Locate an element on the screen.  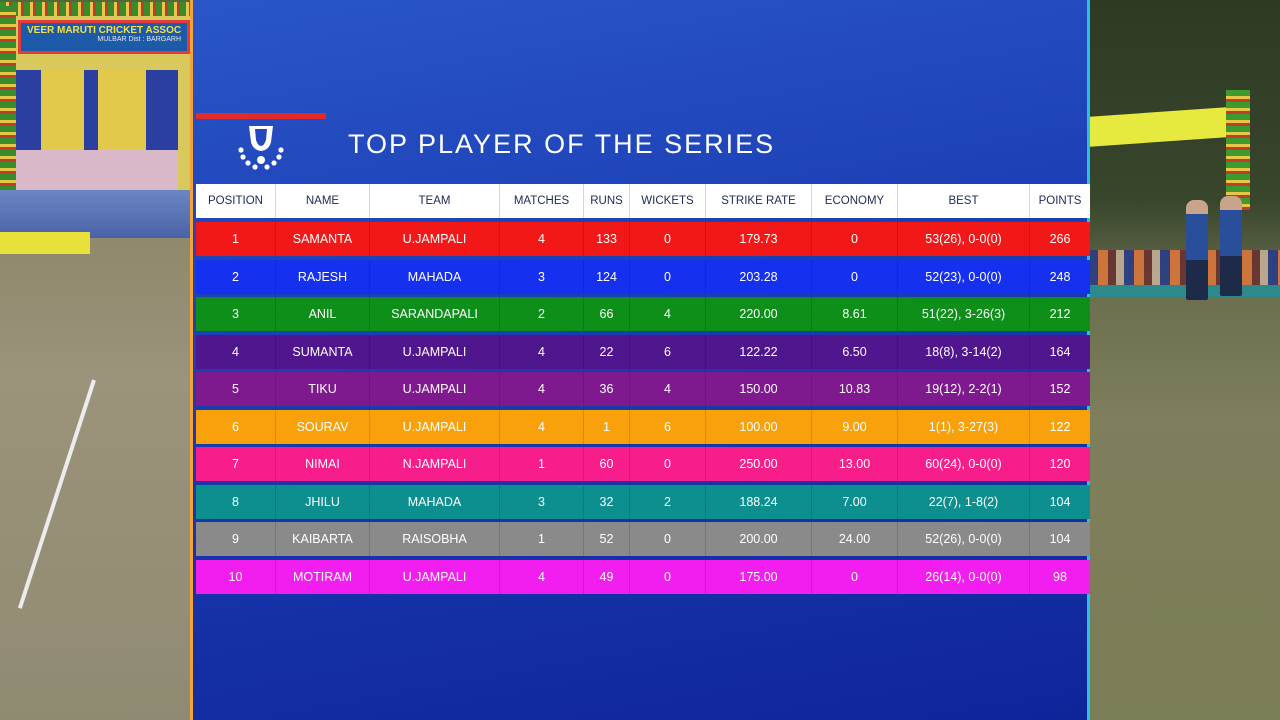
cell-best: 26(14), 0-0(0) is located at coordinates (964, 576).